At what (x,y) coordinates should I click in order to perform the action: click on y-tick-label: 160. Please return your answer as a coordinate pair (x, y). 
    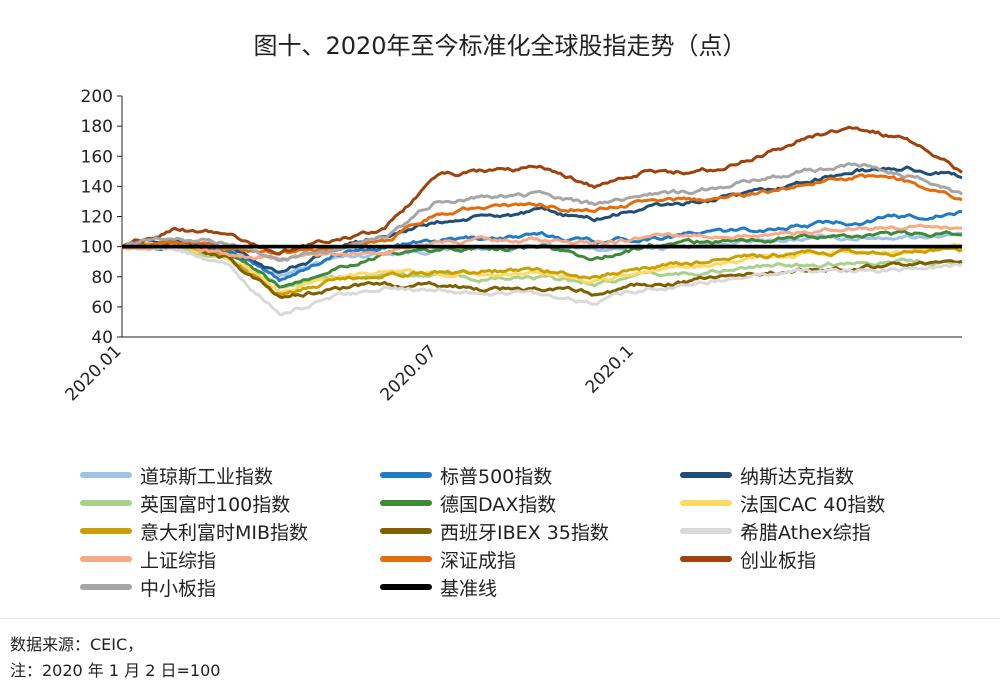
    Looking at the image, I should click on (97, 157).